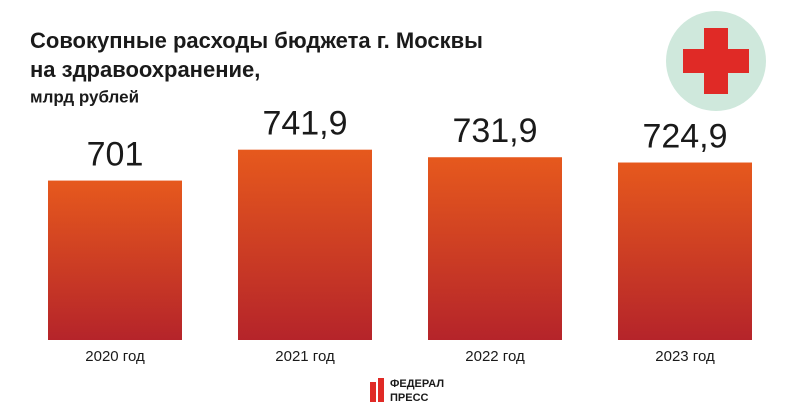 The height and width of the screenshot is (418, 800). What do you see at coordinates (115, 356) in the screenshot?
I see `x-tick-label: 2020 год` at bounding box center [115, 356].